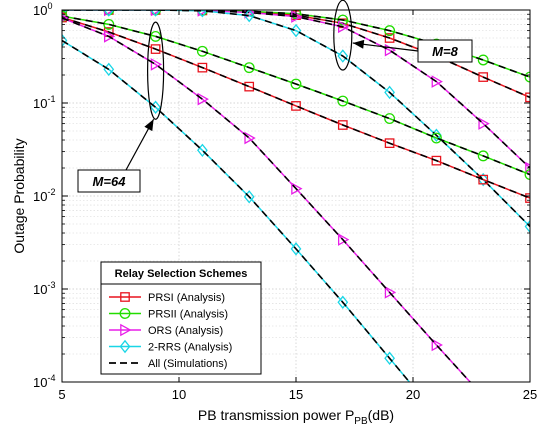 The image size is (550, 433). I want to click on legend-label: PRSI (Analysis), so click(186, 298).